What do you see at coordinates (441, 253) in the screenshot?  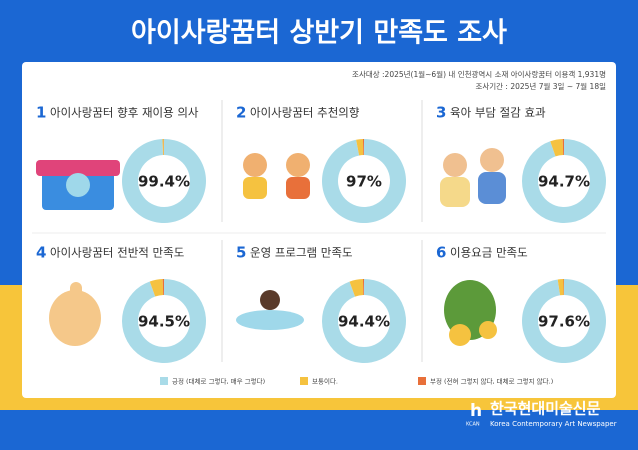 I see `chart-number: 6` at bounding box center [441, 253].